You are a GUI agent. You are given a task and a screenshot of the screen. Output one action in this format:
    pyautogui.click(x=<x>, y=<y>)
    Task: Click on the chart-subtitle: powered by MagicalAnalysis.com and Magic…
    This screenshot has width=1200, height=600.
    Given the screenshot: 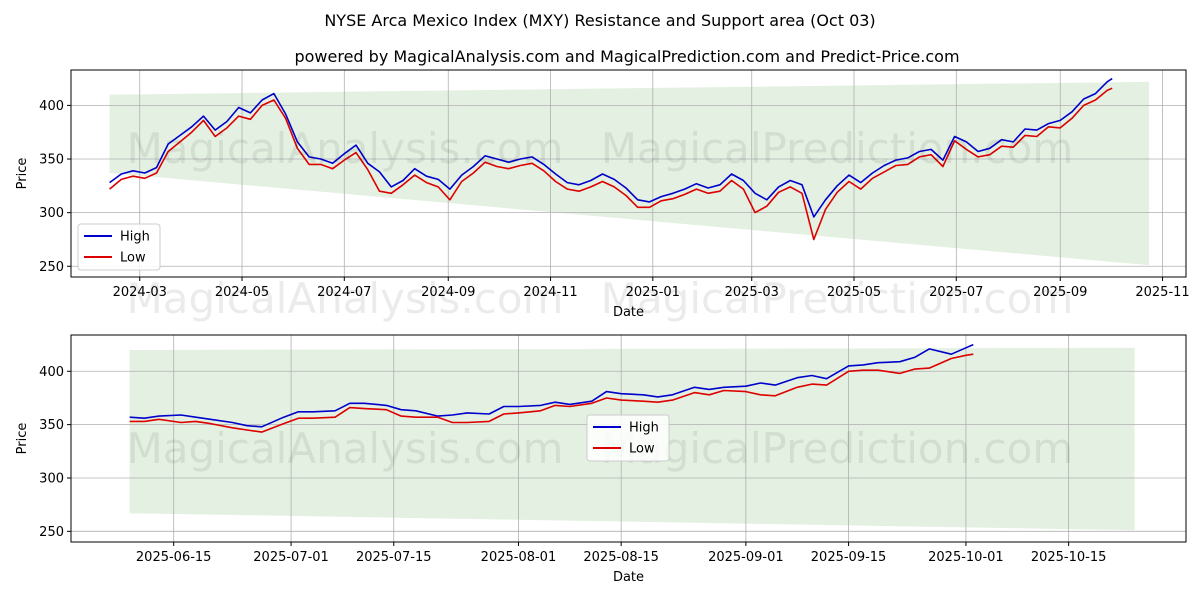 What is the action you would take?
    pyautogui.click(x=626, y=56)
    